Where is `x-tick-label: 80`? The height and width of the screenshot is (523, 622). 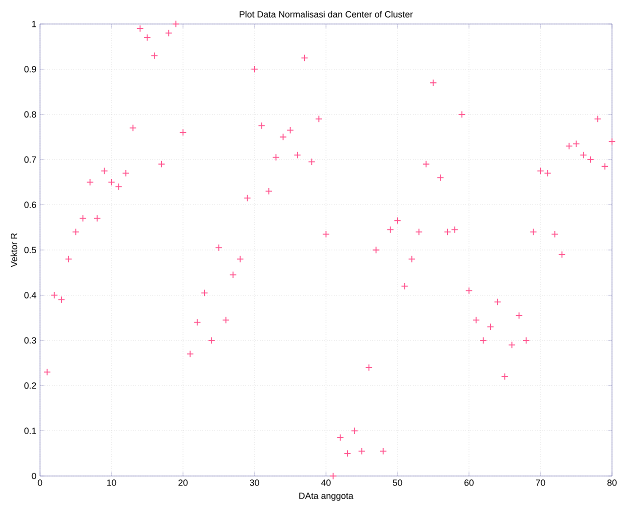
x-tick-label: 80 is located at coordinates (612, 483).